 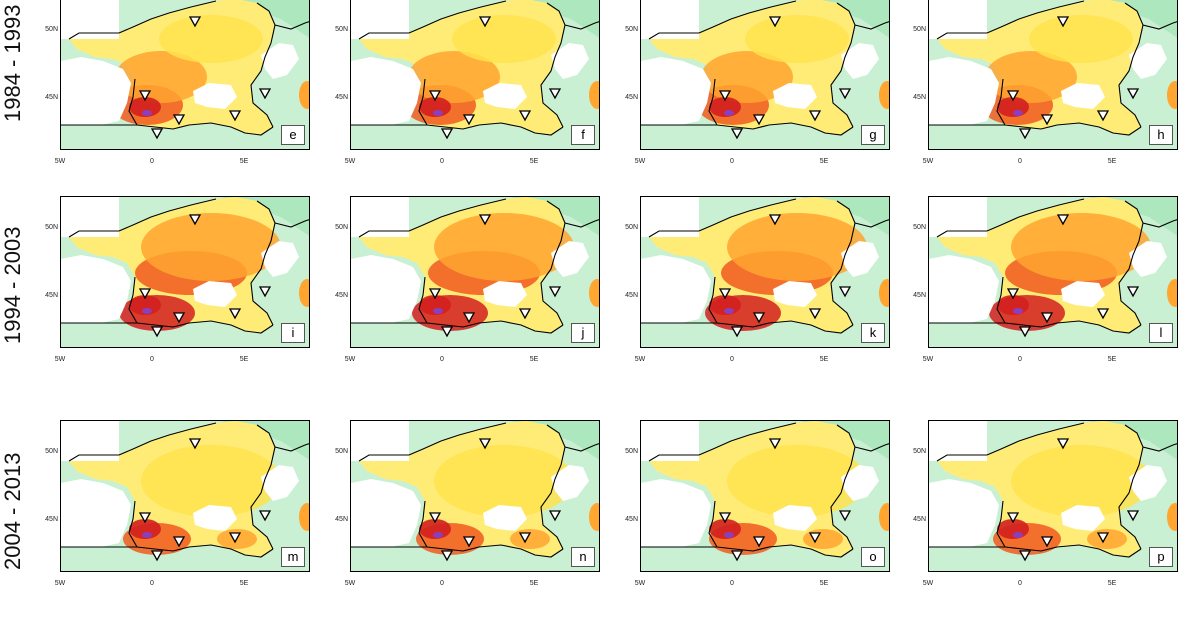 What do you see at coordinates (1161, 333) in the screenshot?
I see `panel-letter-l: l` at bounding box center [1161, 333].